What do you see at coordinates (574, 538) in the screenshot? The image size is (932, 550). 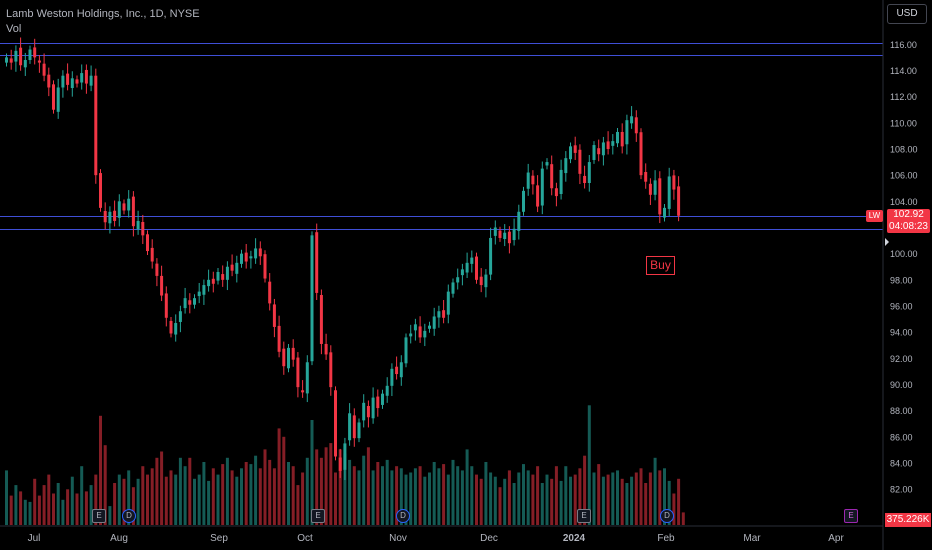 I see `x-tick-label: 2024` at bounding box center [574, 538].